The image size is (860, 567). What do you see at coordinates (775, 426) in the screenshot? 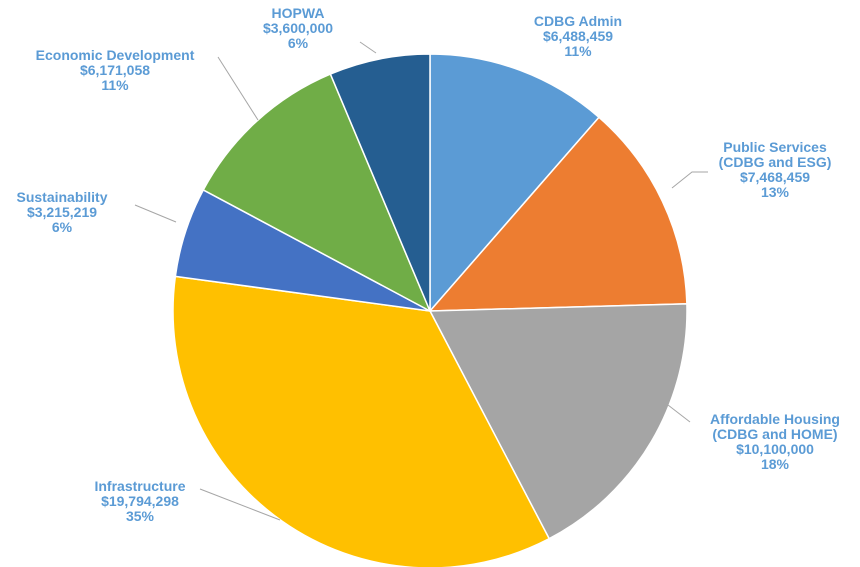
I see `label-name: Affordable Housing (CDBG and HOME)` at bounding box center [775, 426].